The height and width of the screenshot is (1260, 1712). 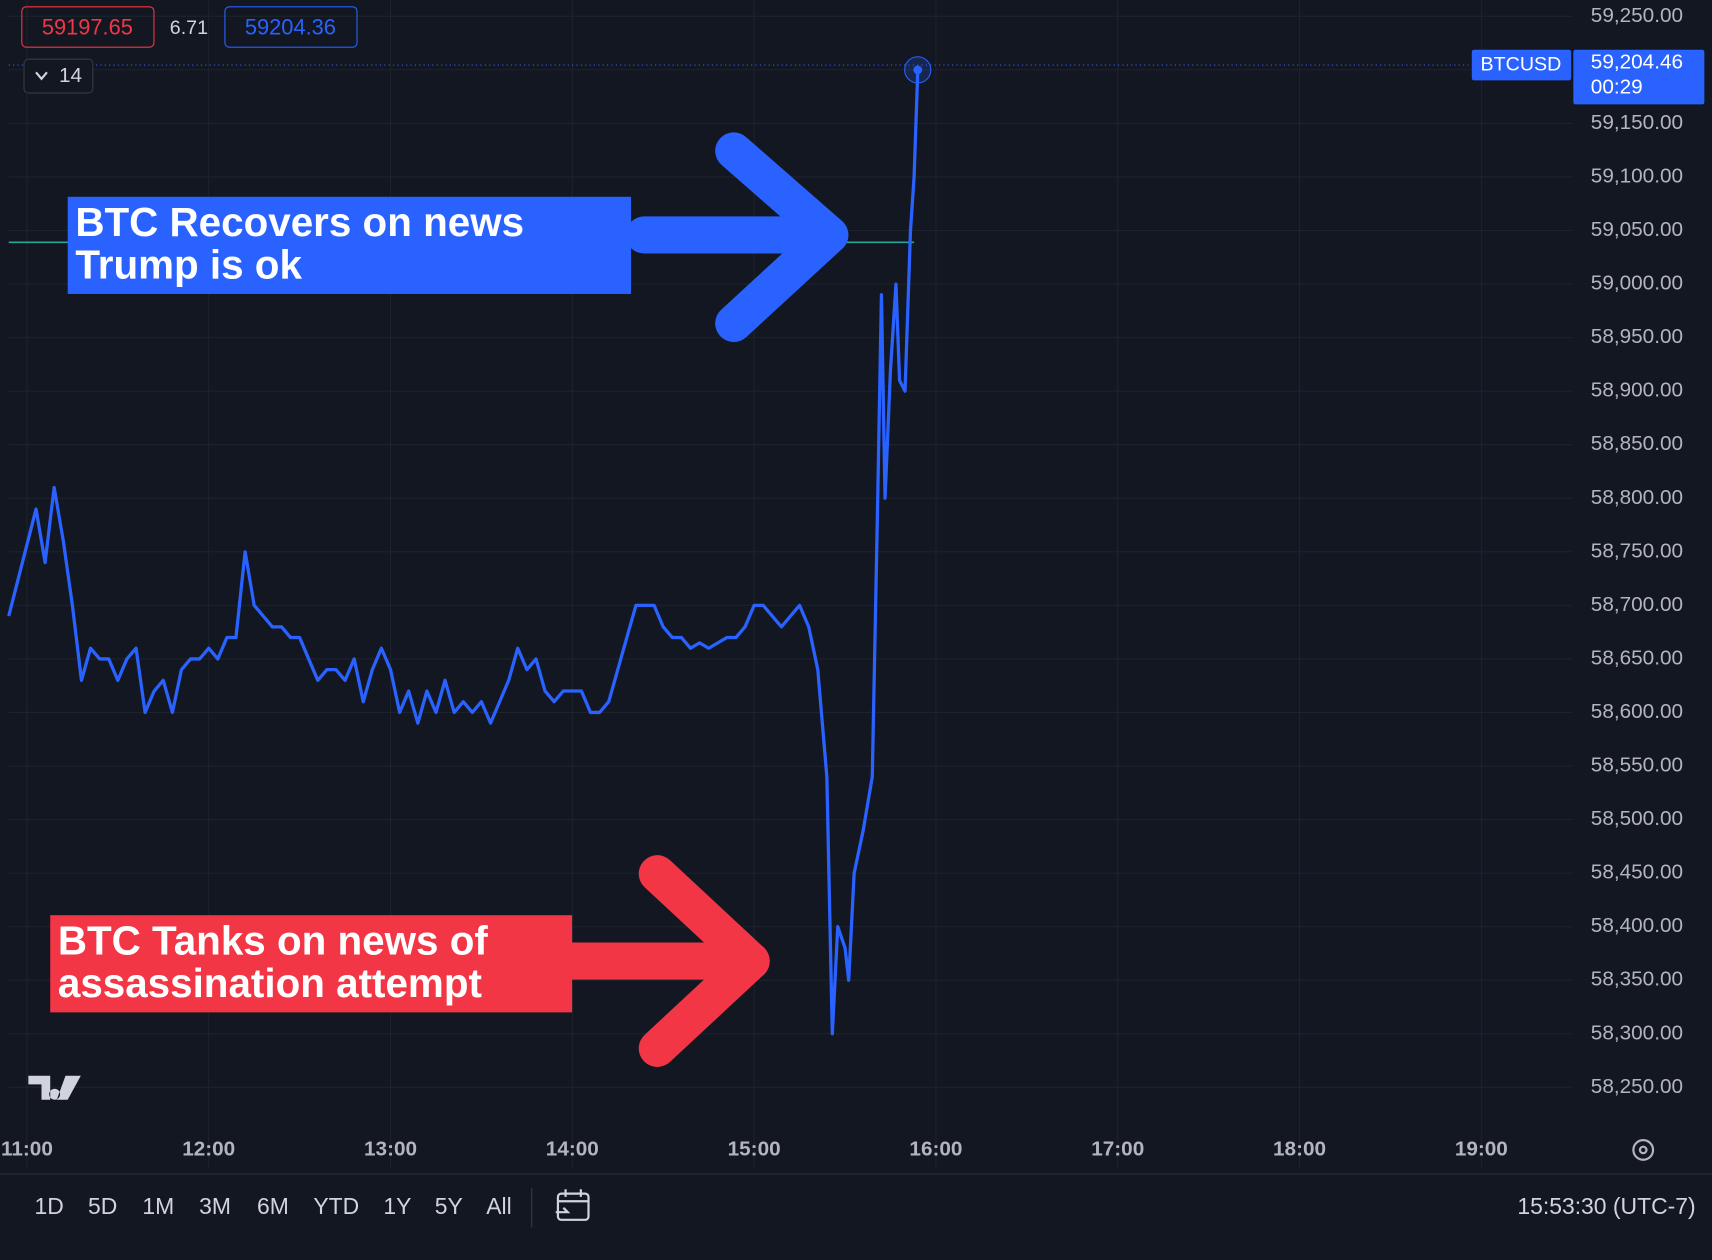 I want to click on calendar-icon, so click(x=572, y=1205).